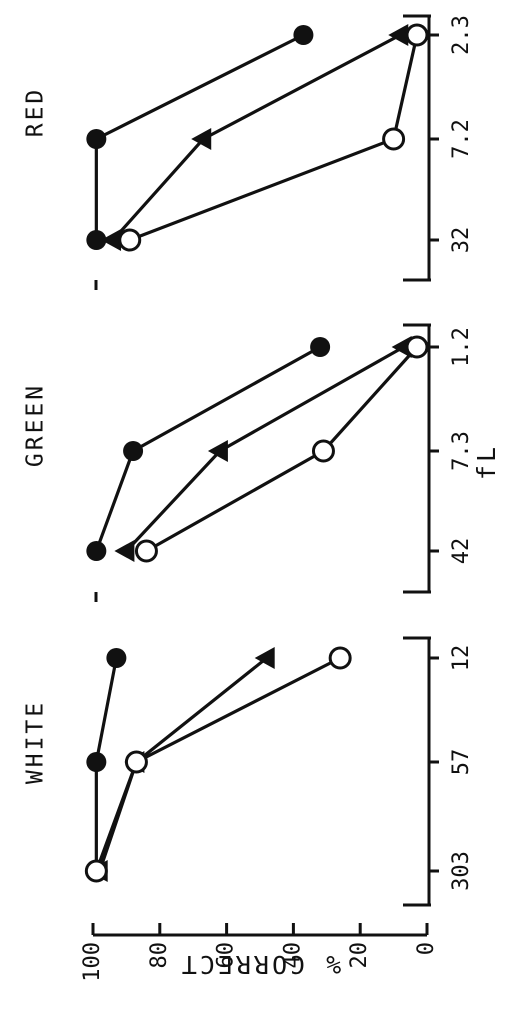 This screenshot has height=1011, width=527. I want to click on value-axis-tick-label: 60, so click(226, 955).